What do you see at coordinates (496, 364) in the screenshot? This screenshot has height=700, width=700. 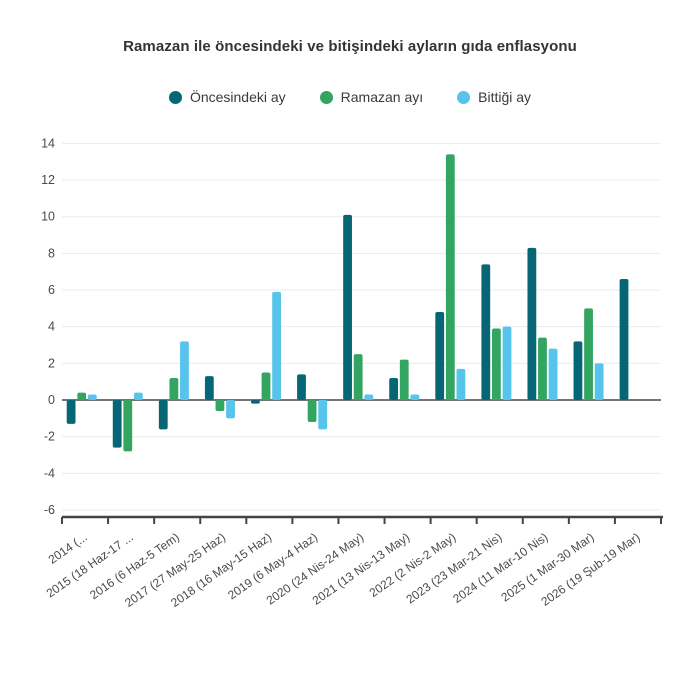 I see `bar-ramazan-ayi-2023` at bounding box center [496, 364].